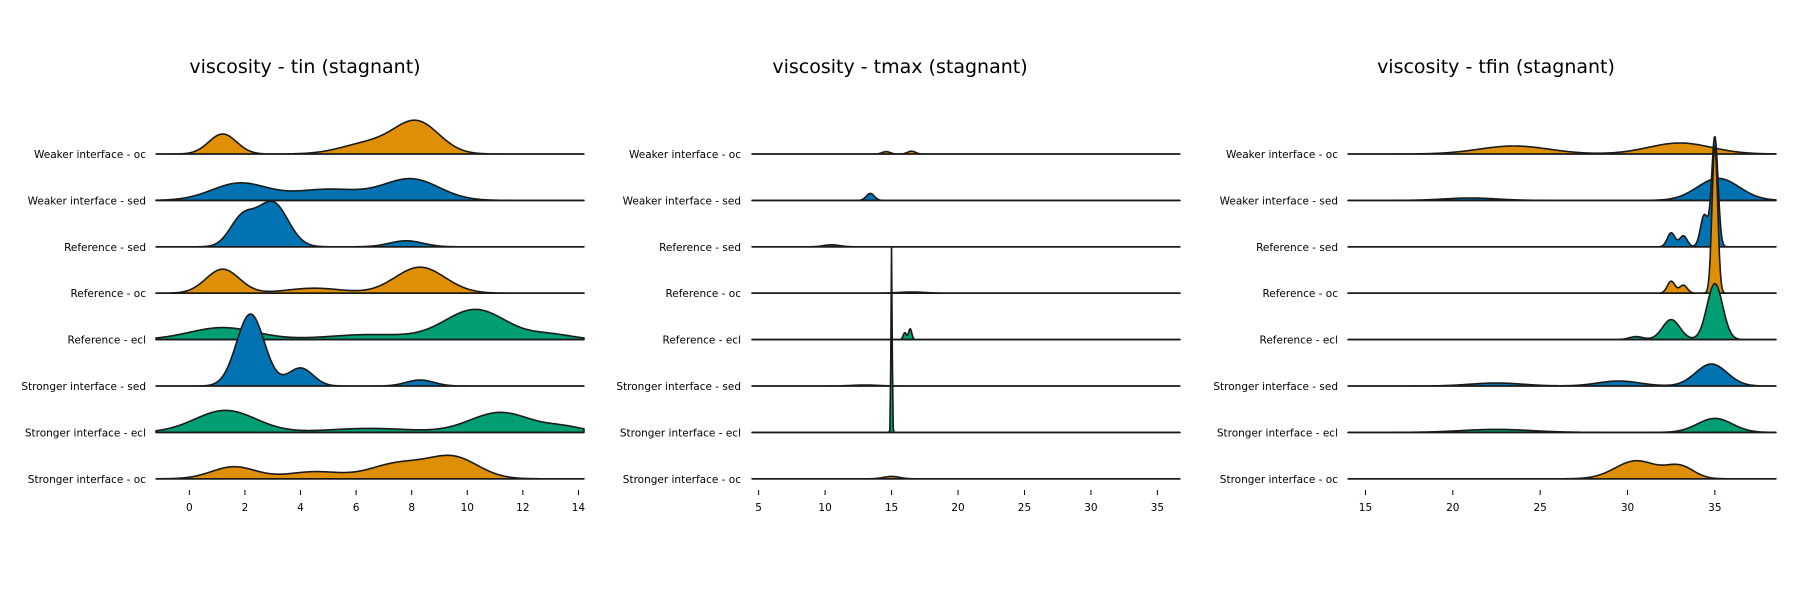 This screenshot has width=1800, height=600. Describe the element at coordinates (522, 508) in the screenshot. I see `x-tick-label: 12` at that location.